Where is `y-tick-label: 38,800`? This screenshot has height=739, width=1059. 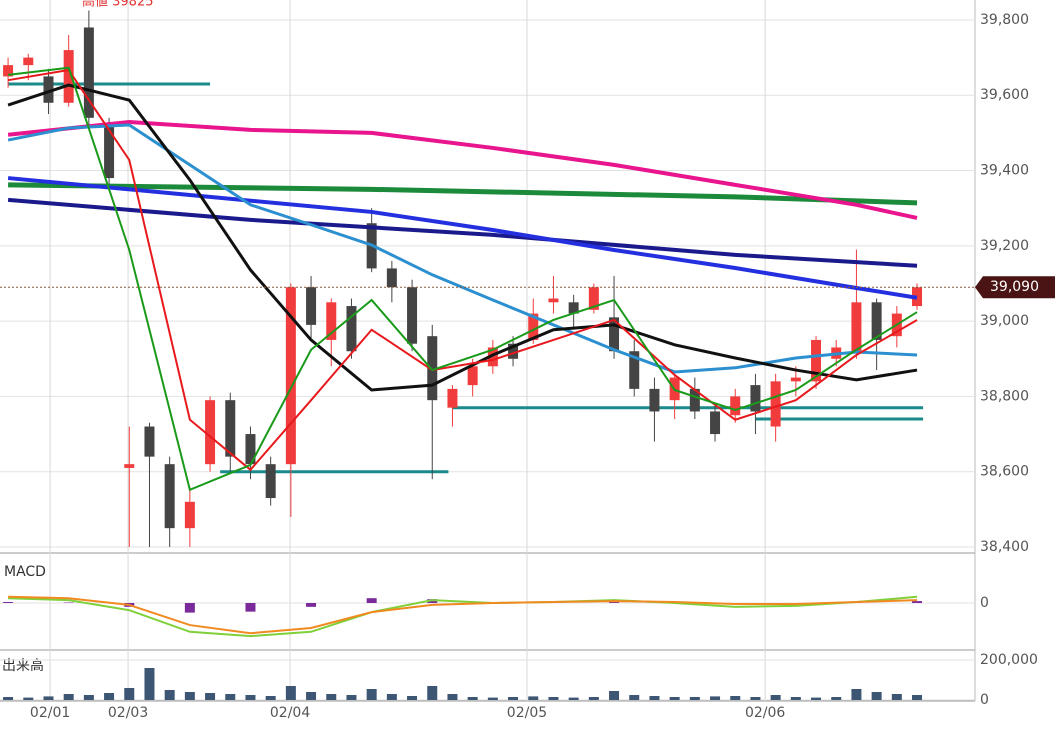 y-tick-label: 38,800 is located at coordinates (1004, 396).